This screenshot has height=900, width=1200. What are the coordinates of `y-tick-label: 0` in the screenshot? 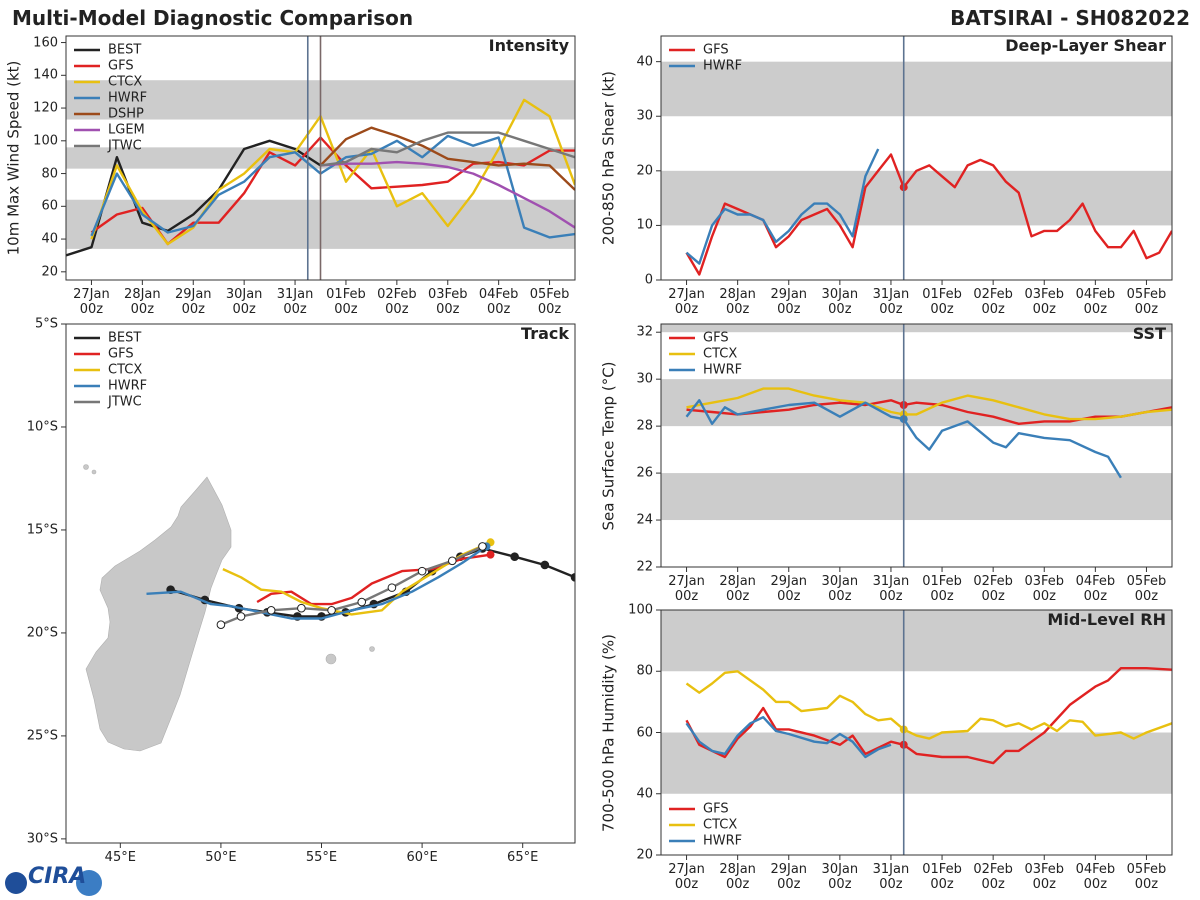 It's located at (648, 280).